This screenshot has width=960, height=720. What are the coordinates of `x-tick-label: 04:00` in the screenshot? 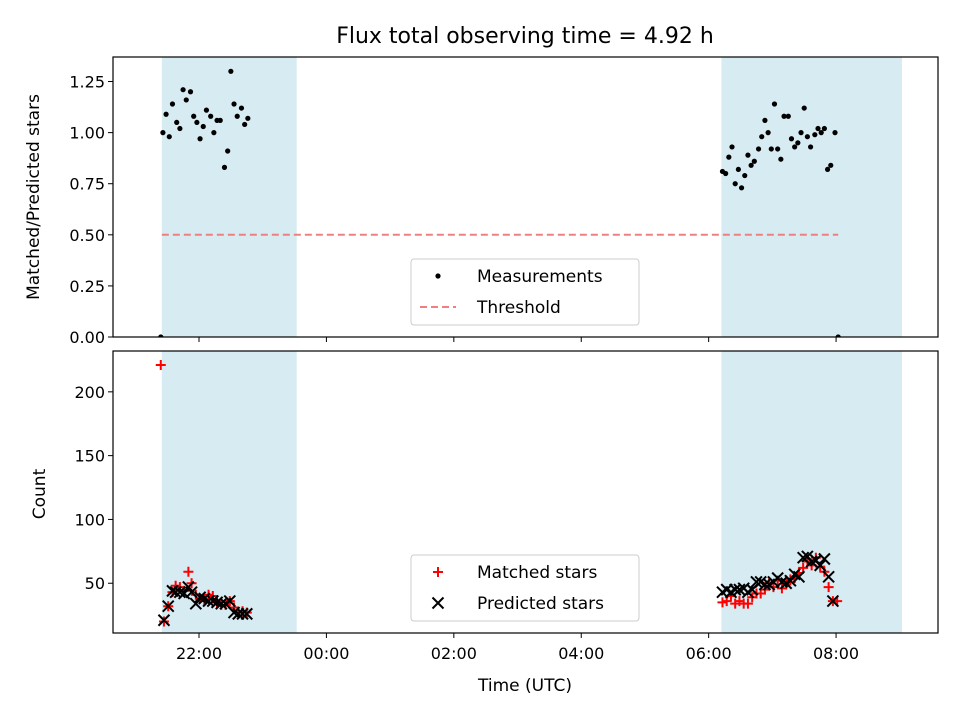 It's located at (581, 653).